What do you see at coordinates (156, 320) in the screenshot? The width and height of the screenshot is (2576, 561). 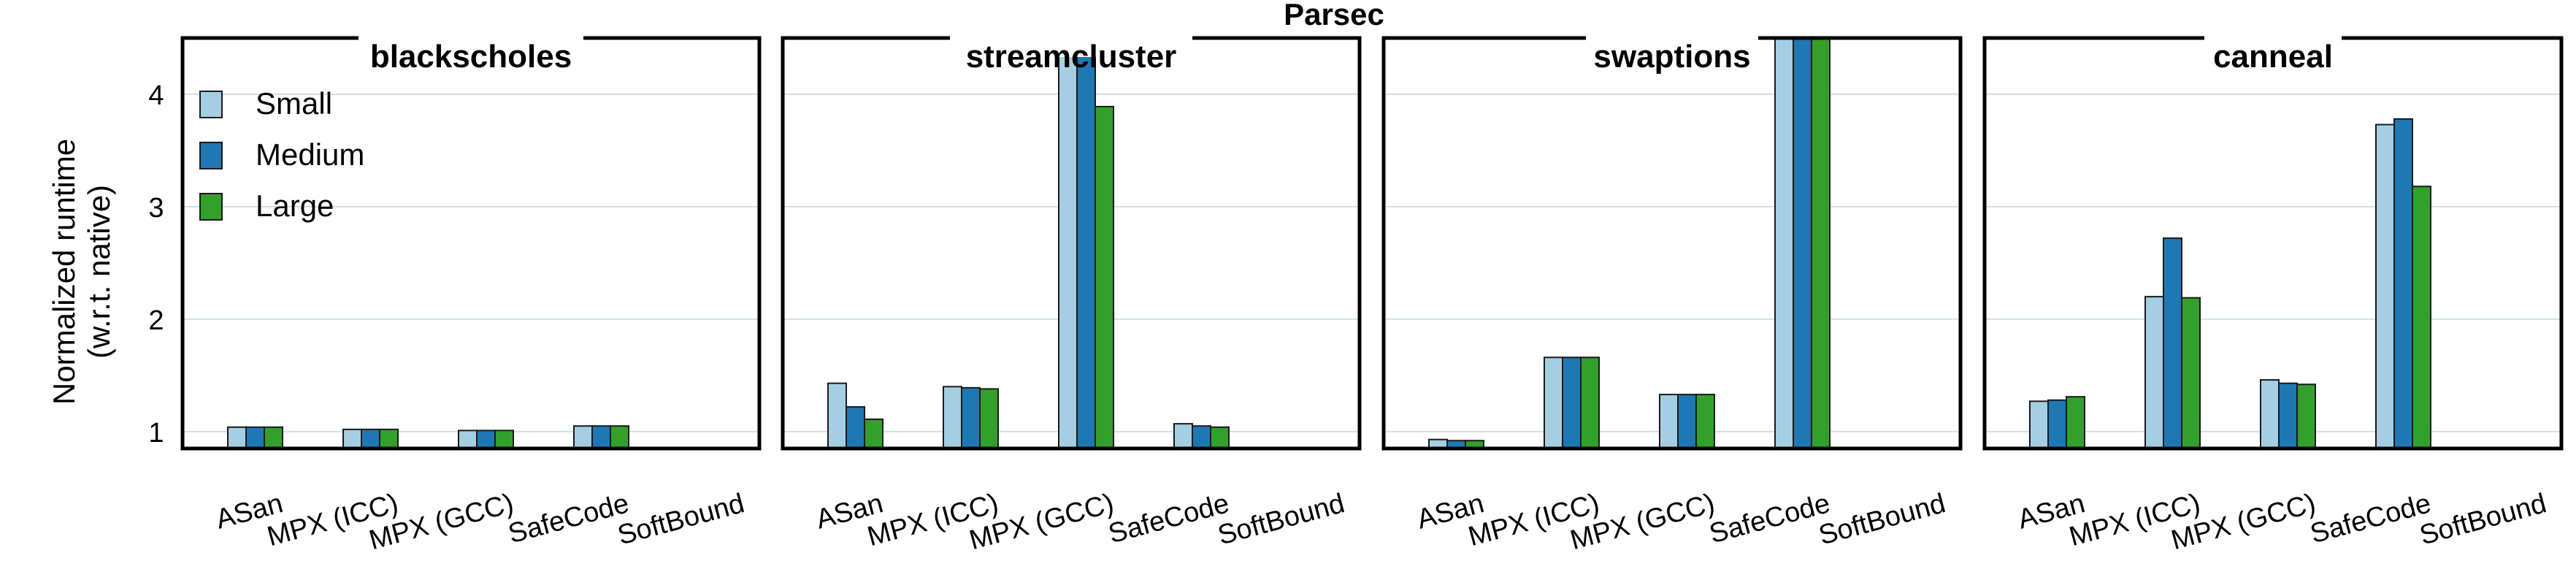 I see `y-tick-label: 2` at bounding box center [156, 320].